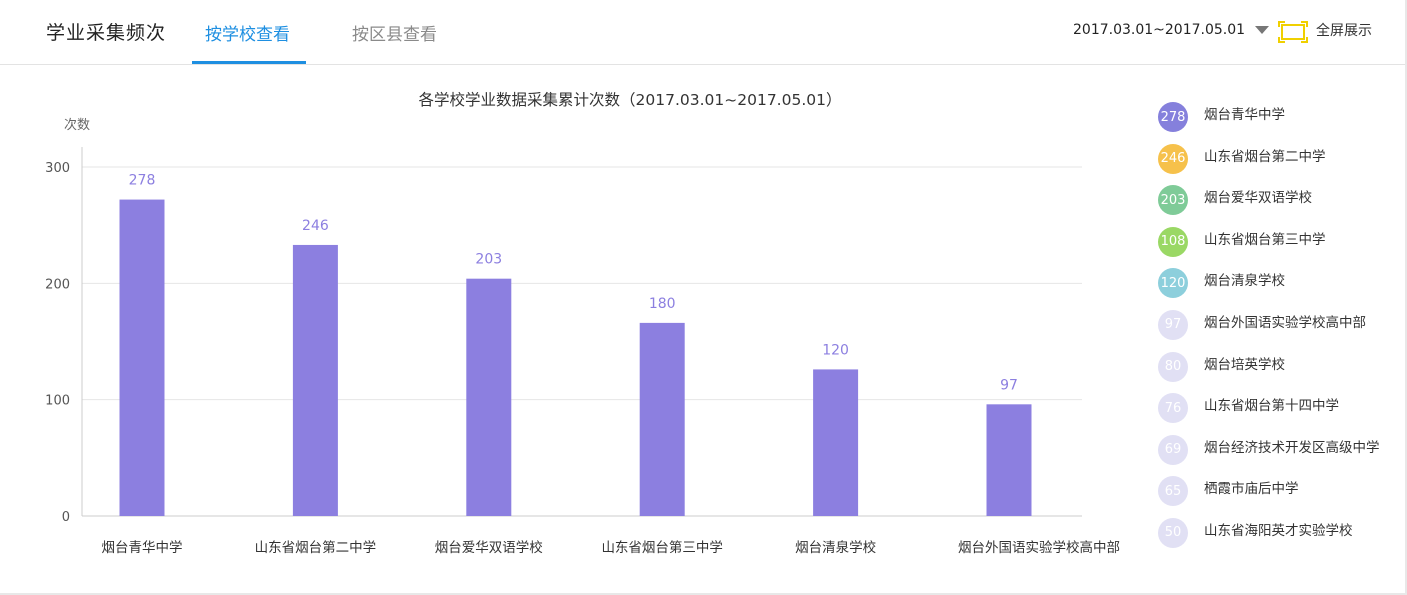 The image size is (1407, 595). What do you see at coordinates (1173, 491) in the screenshot?
I see `legend-value-badge: 65` at bounding box center [1173, 491].